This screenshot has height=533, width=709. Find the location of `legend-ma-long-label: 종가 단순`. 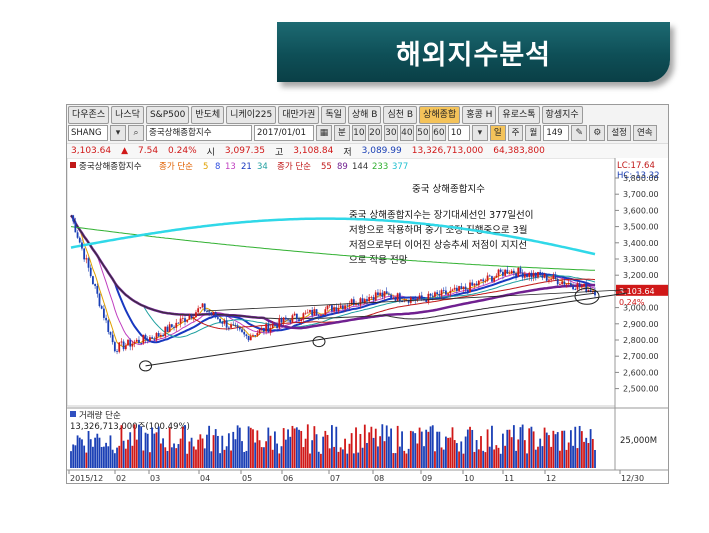

legend-ma-long-label: 종가 단순 is located at coordinates (294, 166).